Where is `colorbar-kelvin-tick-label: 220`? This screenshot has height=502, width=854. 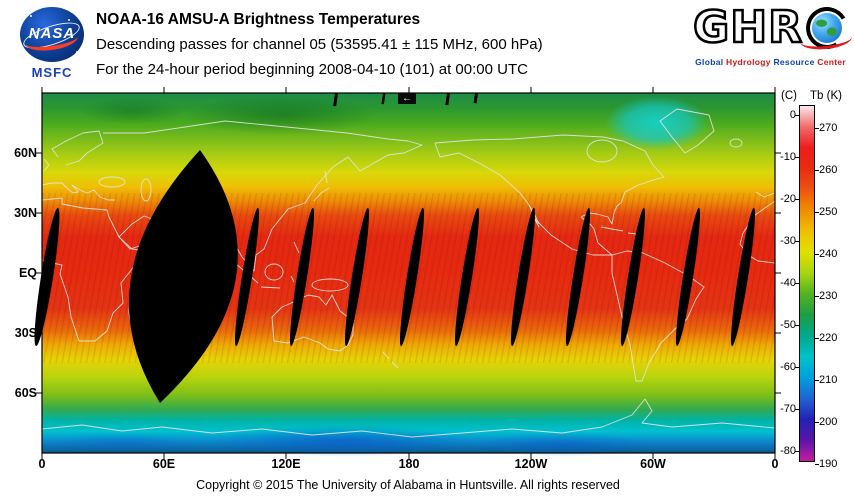
colorbar-kelvin-tick-label: 220 is located at coordinates (828, 338).